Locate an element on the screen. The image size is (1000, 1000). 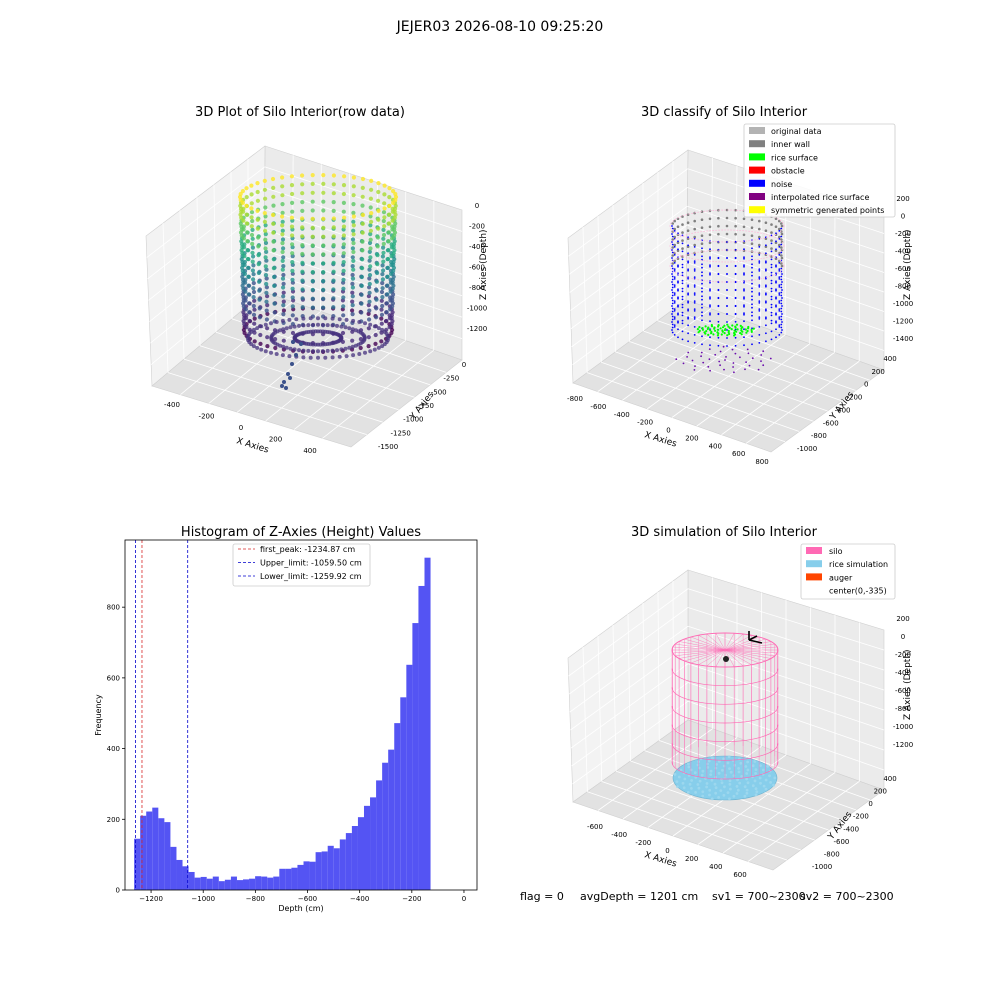
floor-pane is located at coordinates (307, 369).